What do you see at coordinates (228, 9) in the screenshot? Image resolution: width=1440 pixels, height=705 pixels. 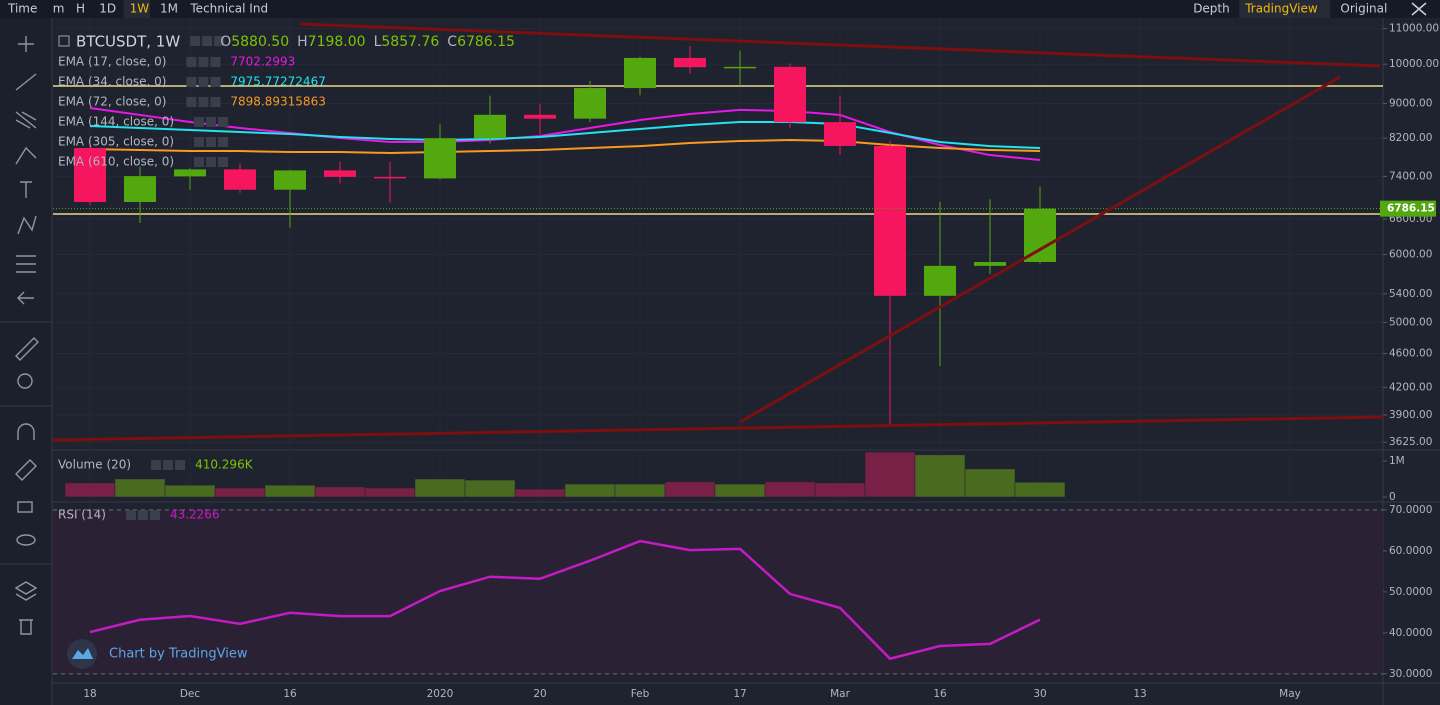 I see `toolbar-label: Technical Ind` at bounding box center [228, 9].